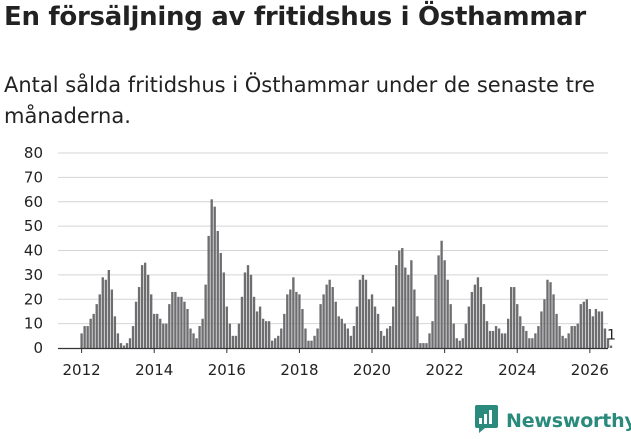 This screenshot has width=631, height=439. Describe the element at coordinates (333, 363) in the screenshot. I see `x-axis: 2012 2014 2016 2018 2020 2022 2024 2026` at that location.